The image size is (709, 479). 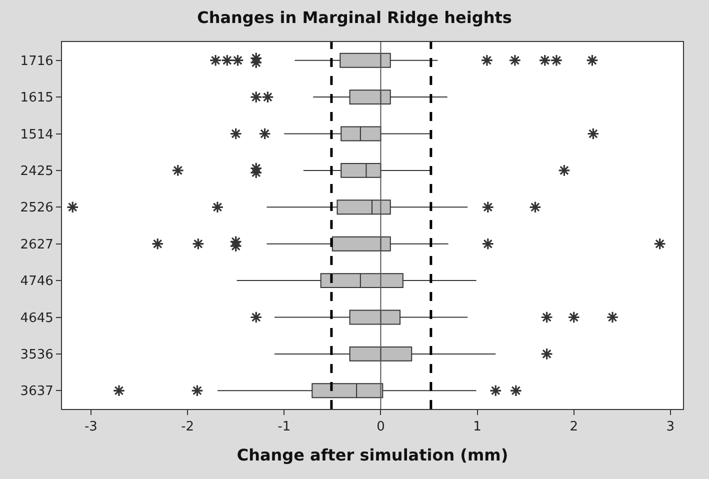 What do you see at coordinates (380, 427) in the screenshot?
I see `x-tick-label: 0` at bounding box center [380, 427].